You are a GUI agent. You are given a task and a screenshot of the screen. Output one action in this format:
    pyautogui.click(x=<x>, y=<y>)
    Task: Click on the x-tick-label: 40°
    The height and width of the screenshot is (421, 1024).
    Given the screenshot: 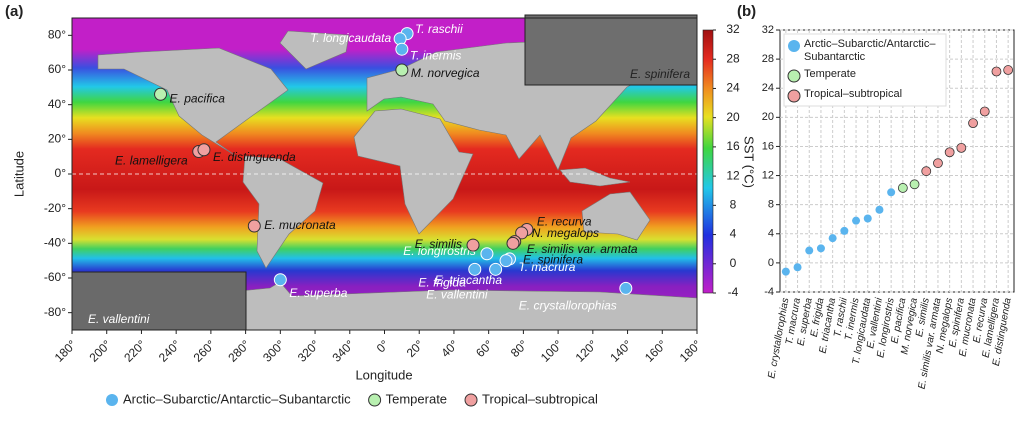 What is the action you would take?
    pyautogui.click(x=449, y=348)
    